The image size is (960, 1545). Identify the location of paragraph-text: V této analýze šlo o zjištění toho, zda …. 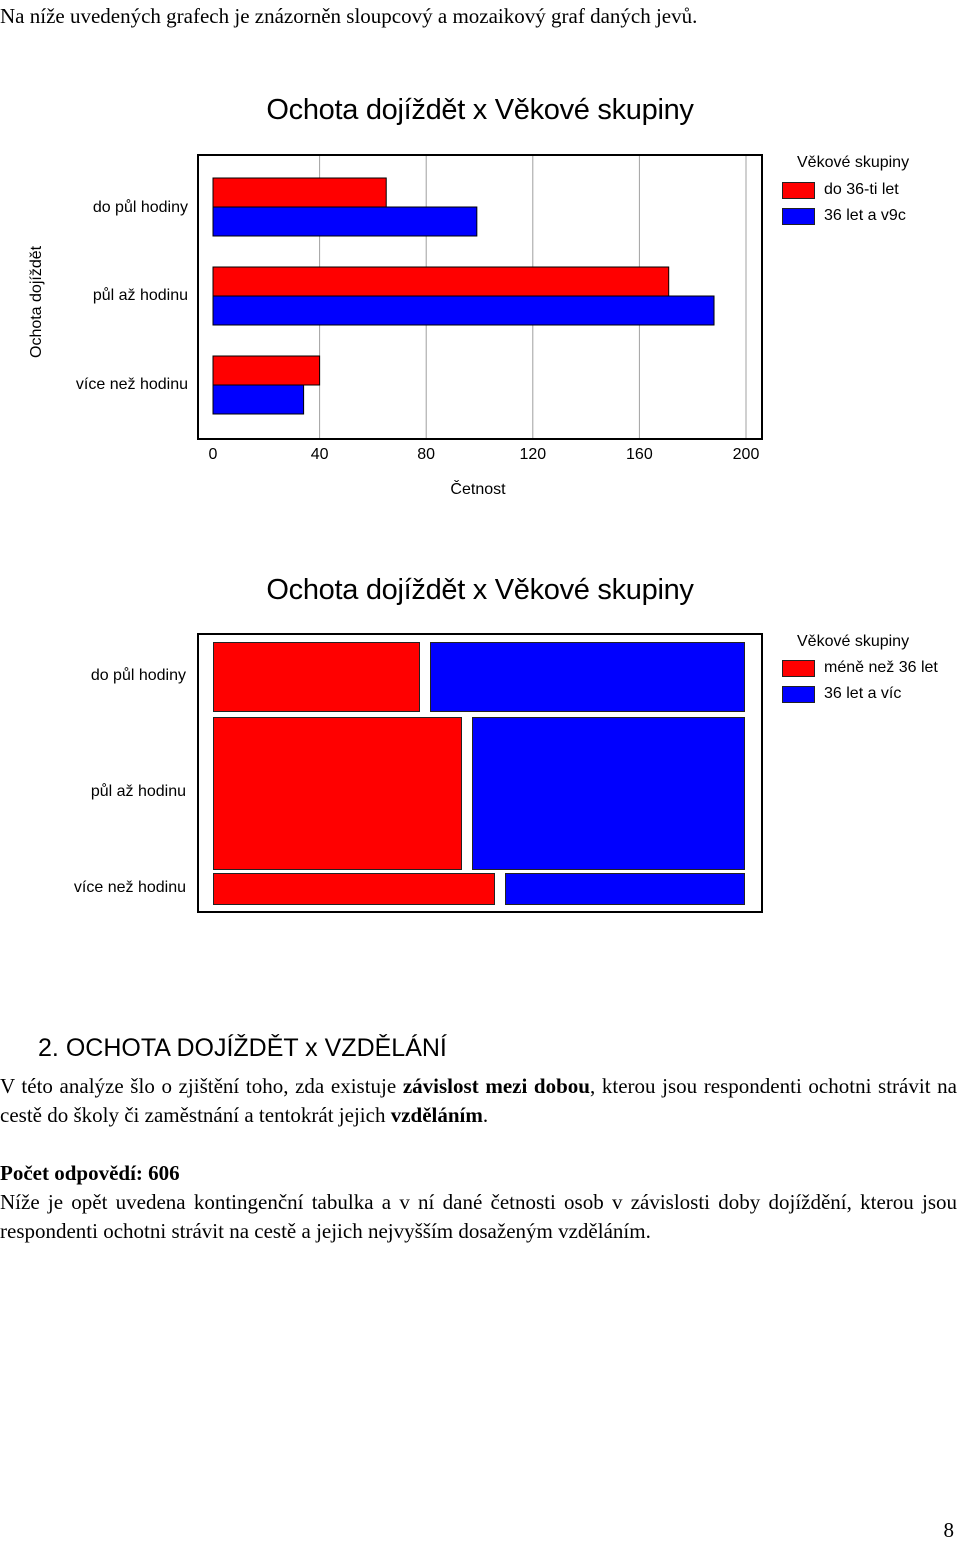
(201, 1086).